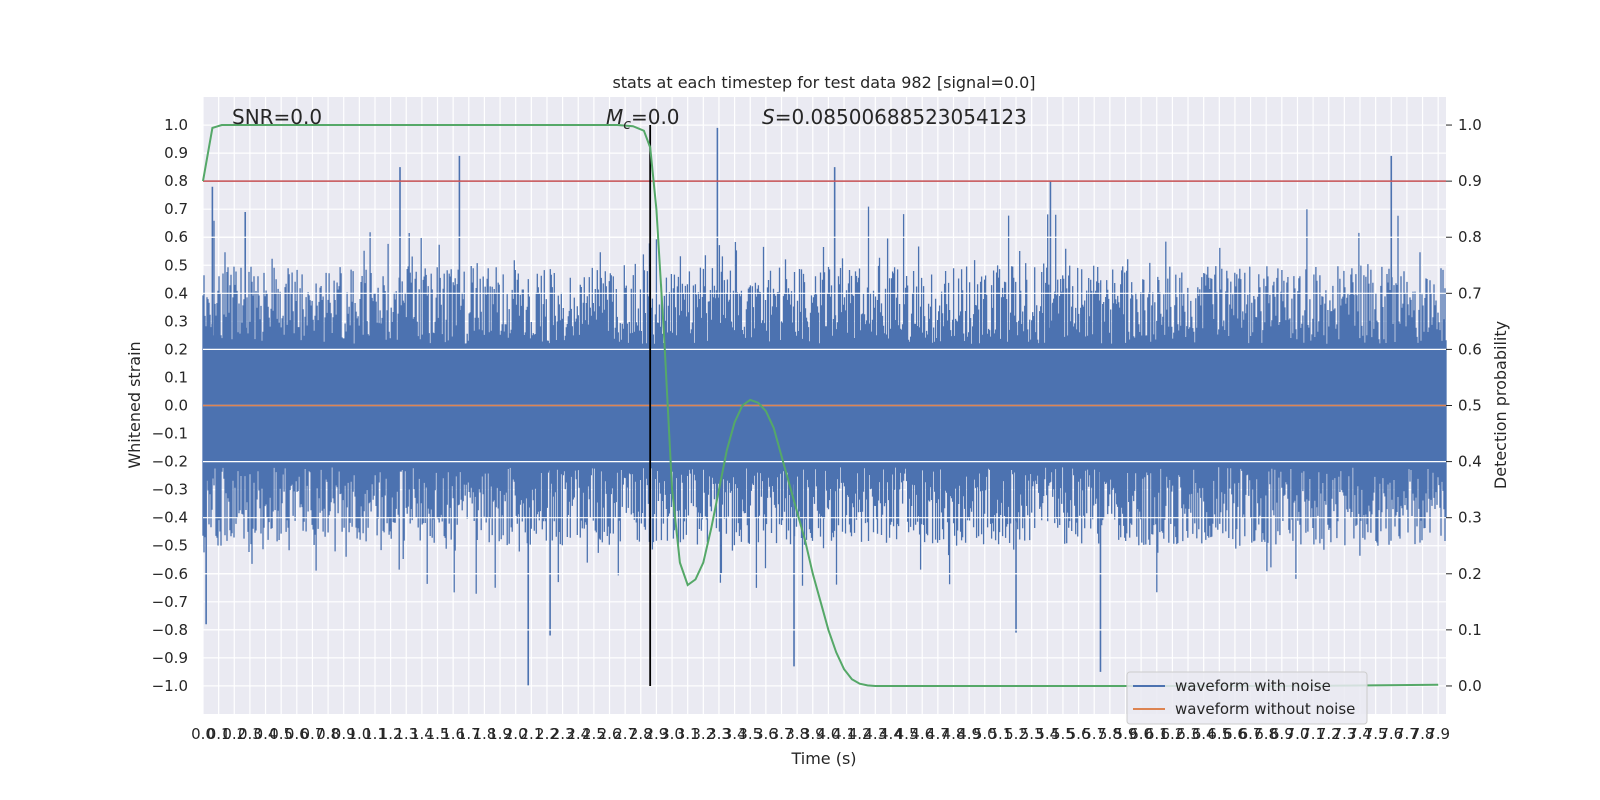  What do you see at coordinates (531, 734) in the screenshot?
I see `x-tick-label: 2.1` at bounding box center [531, 734].